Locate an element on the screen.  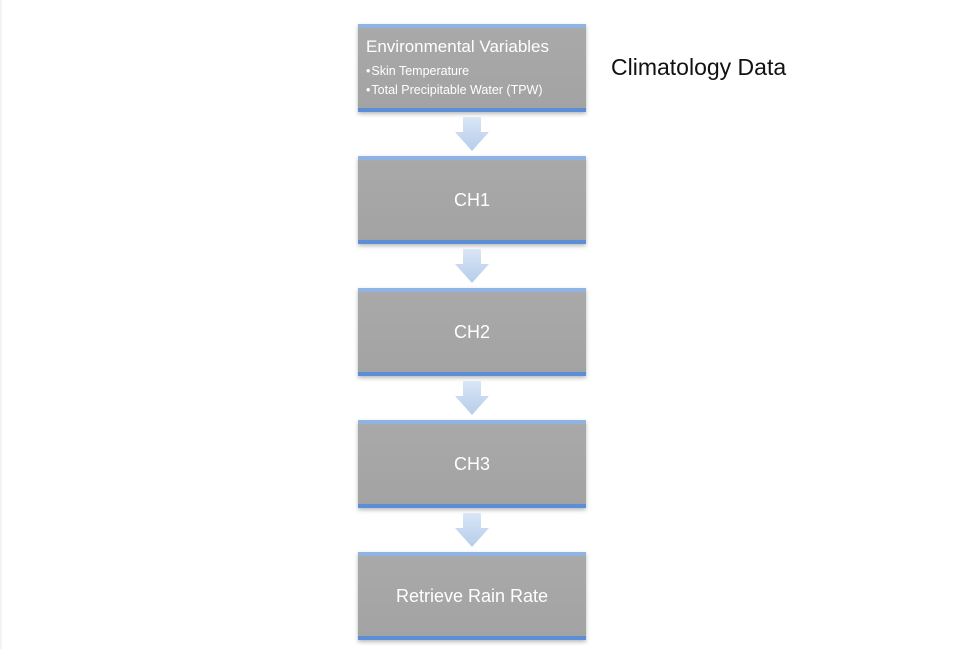
step-retrieve-rain-rate: Retrieve Rain Rate is located at coordinates (472, 596).